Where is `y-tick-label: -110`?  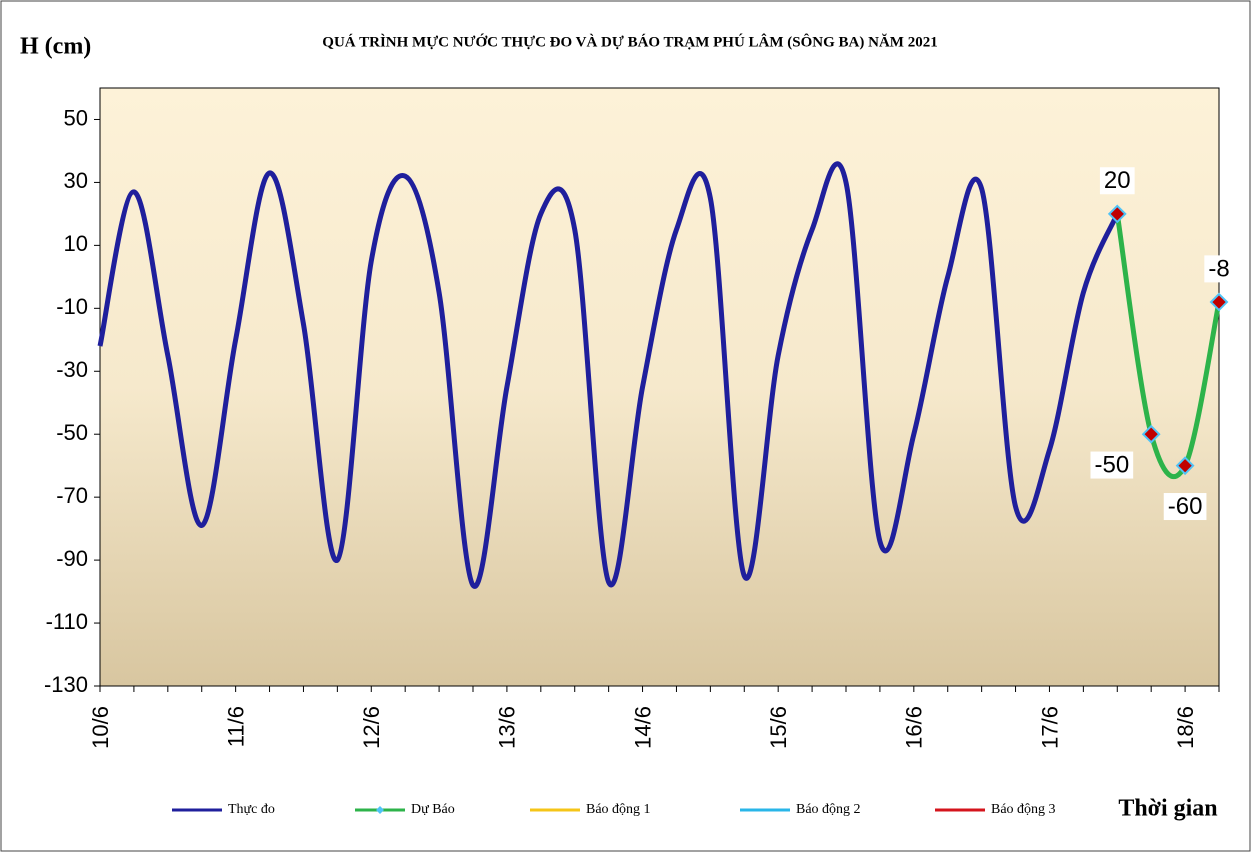 y-tick-label: -110 is located at coordinates (67, 621).